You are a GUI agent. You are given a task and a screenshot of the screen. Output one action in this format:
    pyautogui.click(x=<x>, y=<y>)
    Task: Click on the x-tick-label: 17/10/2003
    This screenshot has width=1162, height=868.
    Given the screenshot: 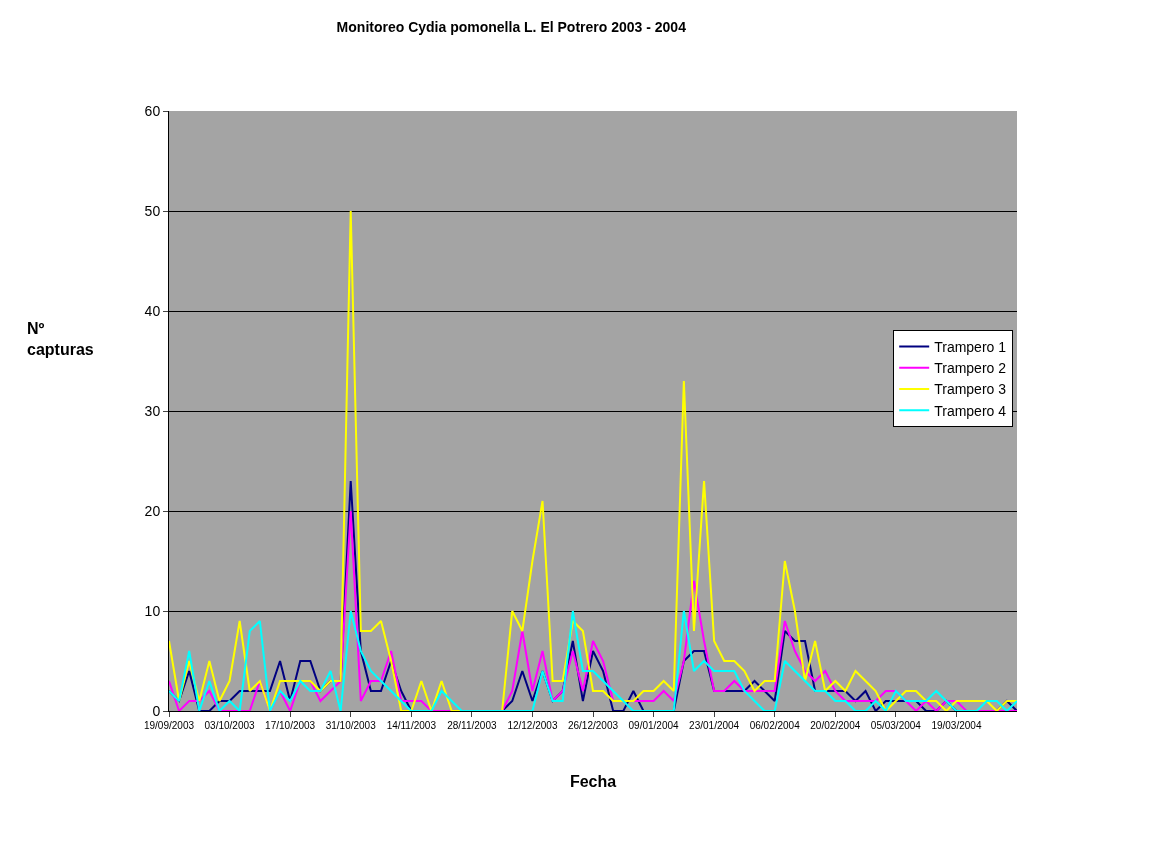 What is the action you would take?
    pyautogui.click(x=290, y=725)
    